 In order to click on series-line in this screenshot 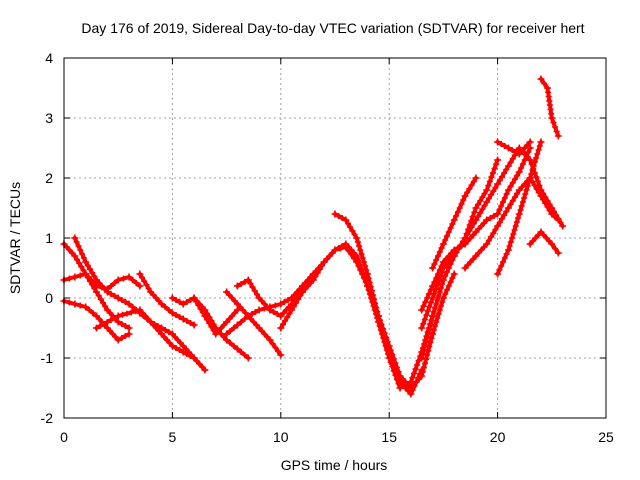, I will do `click(378, 304)`.